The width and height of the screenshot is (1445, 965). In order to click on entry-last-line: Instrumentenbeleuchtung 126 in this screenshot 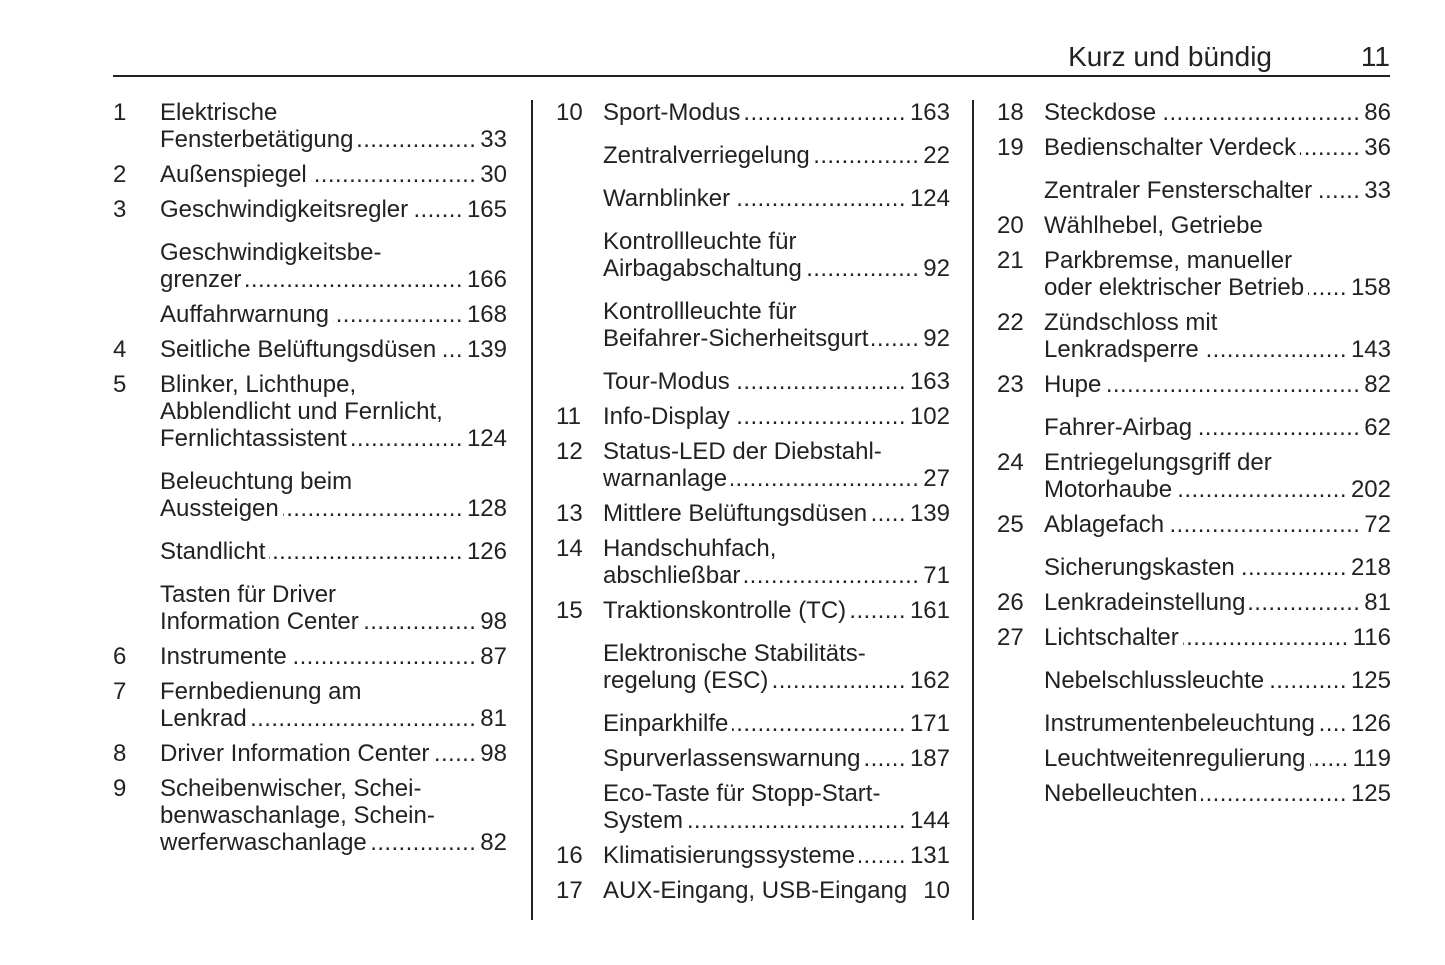, I will do `click(1217, 723)`.